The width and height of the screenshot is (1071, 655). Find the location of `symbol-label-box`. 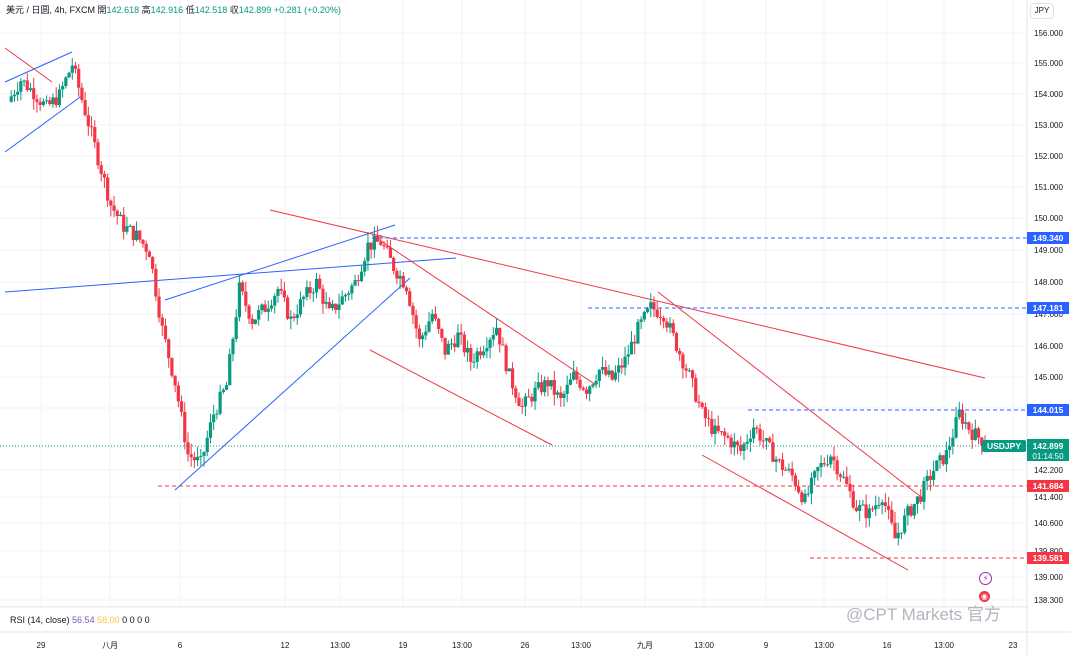

symbol-label-box is located at coordinates (1004, 446).